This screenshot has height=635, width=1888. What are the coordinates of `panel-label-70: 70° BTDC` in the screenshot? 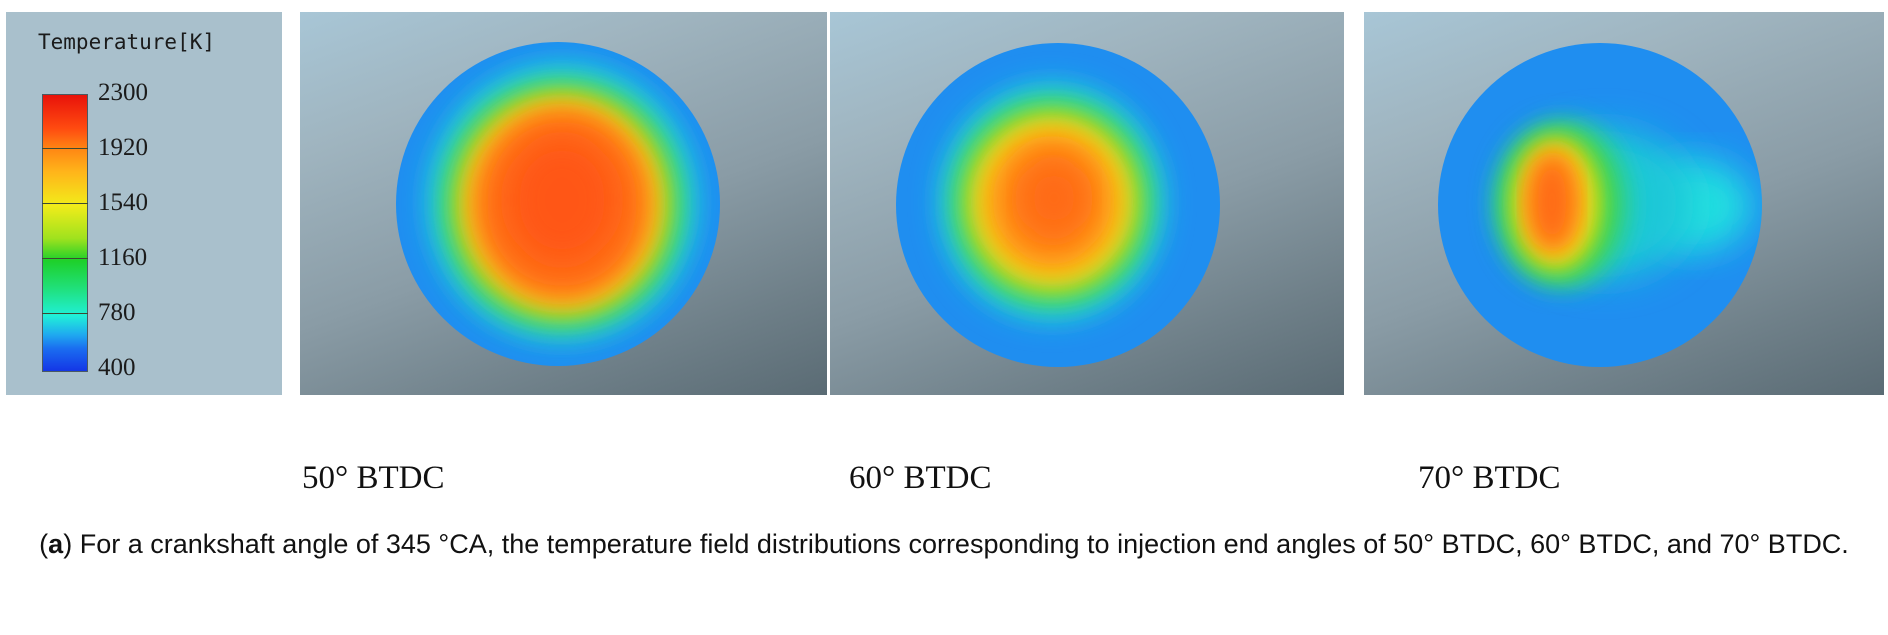 It's located at (1489, 478).